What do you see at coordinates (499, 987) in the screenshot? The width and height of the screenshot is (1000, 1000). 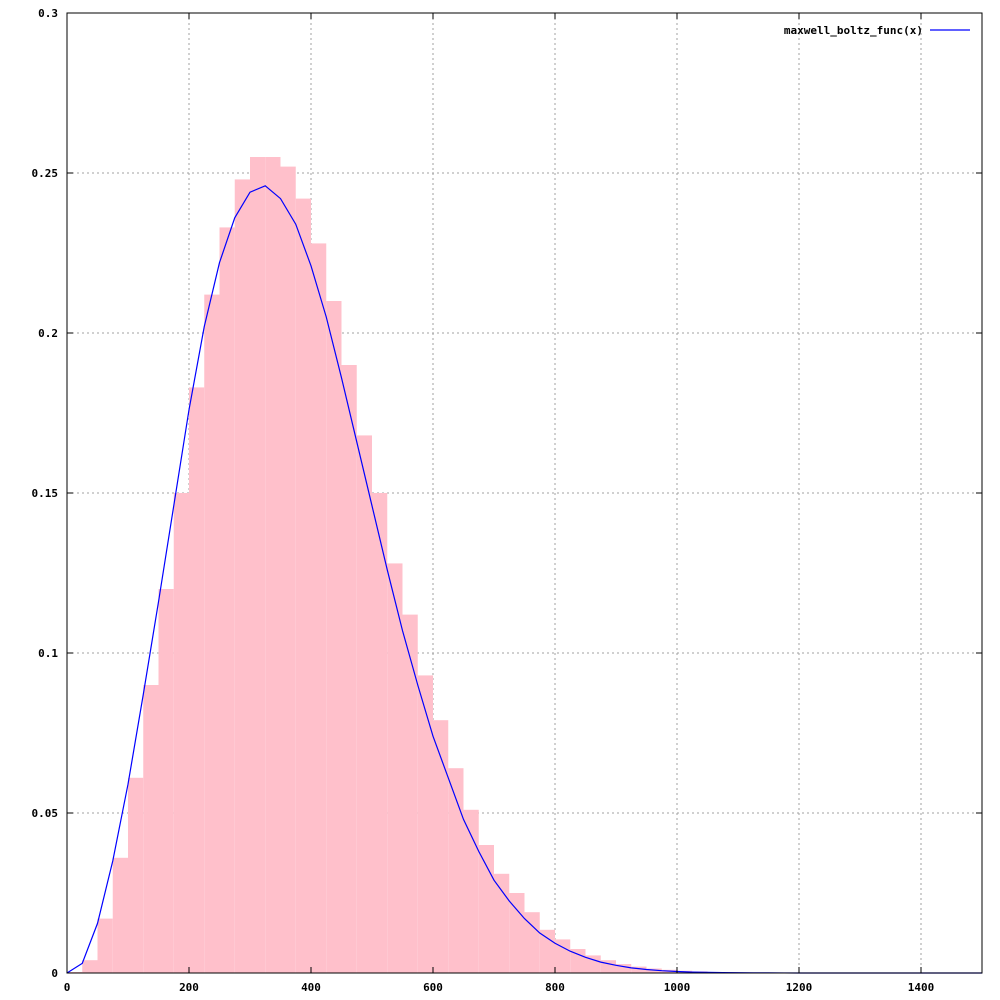 I see `x-tick-labels: 0 200 400 600 800 1000 1200 1400` at bounding box center [499, 987].